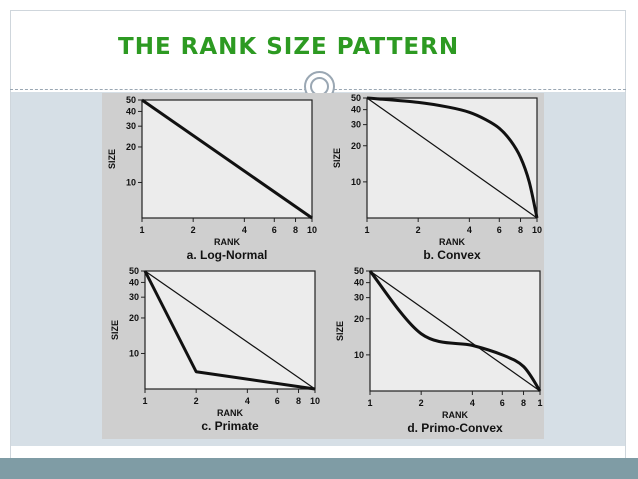 This screenshot has width=638, height=479. What do you see at coordinates (227, 255) in the screenshot?
I see `chart-caption: a. Log-Normal` at bounding box center [227, 255].